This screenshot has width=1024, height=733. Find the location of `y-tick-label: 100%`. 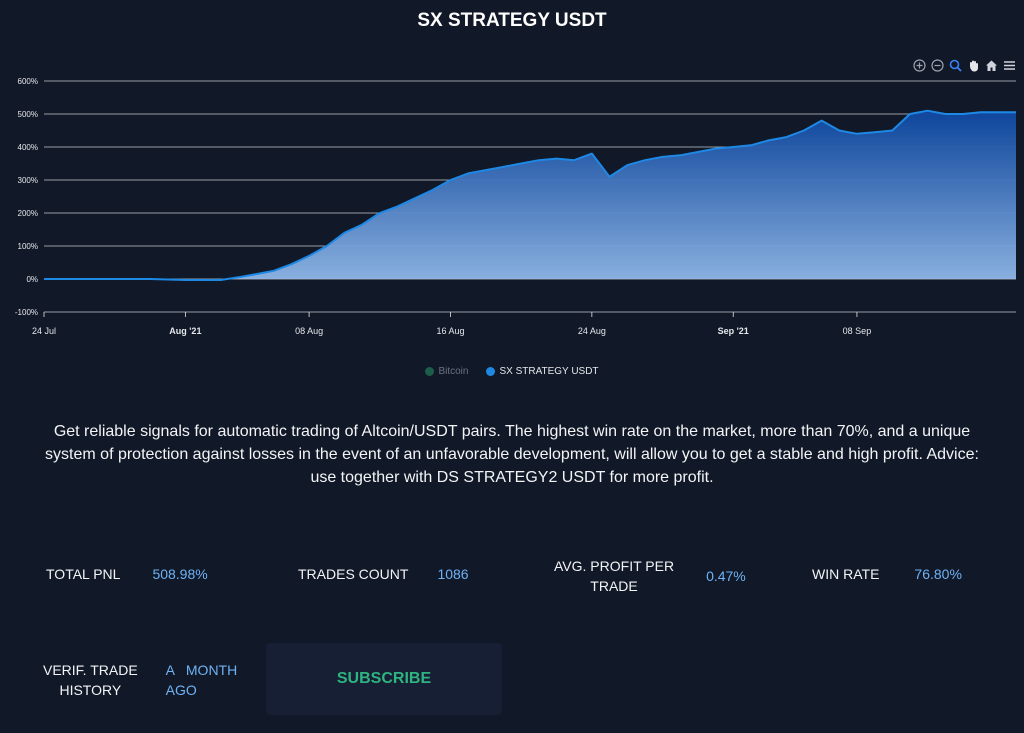

y-tick-label: 100% is located at coordinates (28, 246).